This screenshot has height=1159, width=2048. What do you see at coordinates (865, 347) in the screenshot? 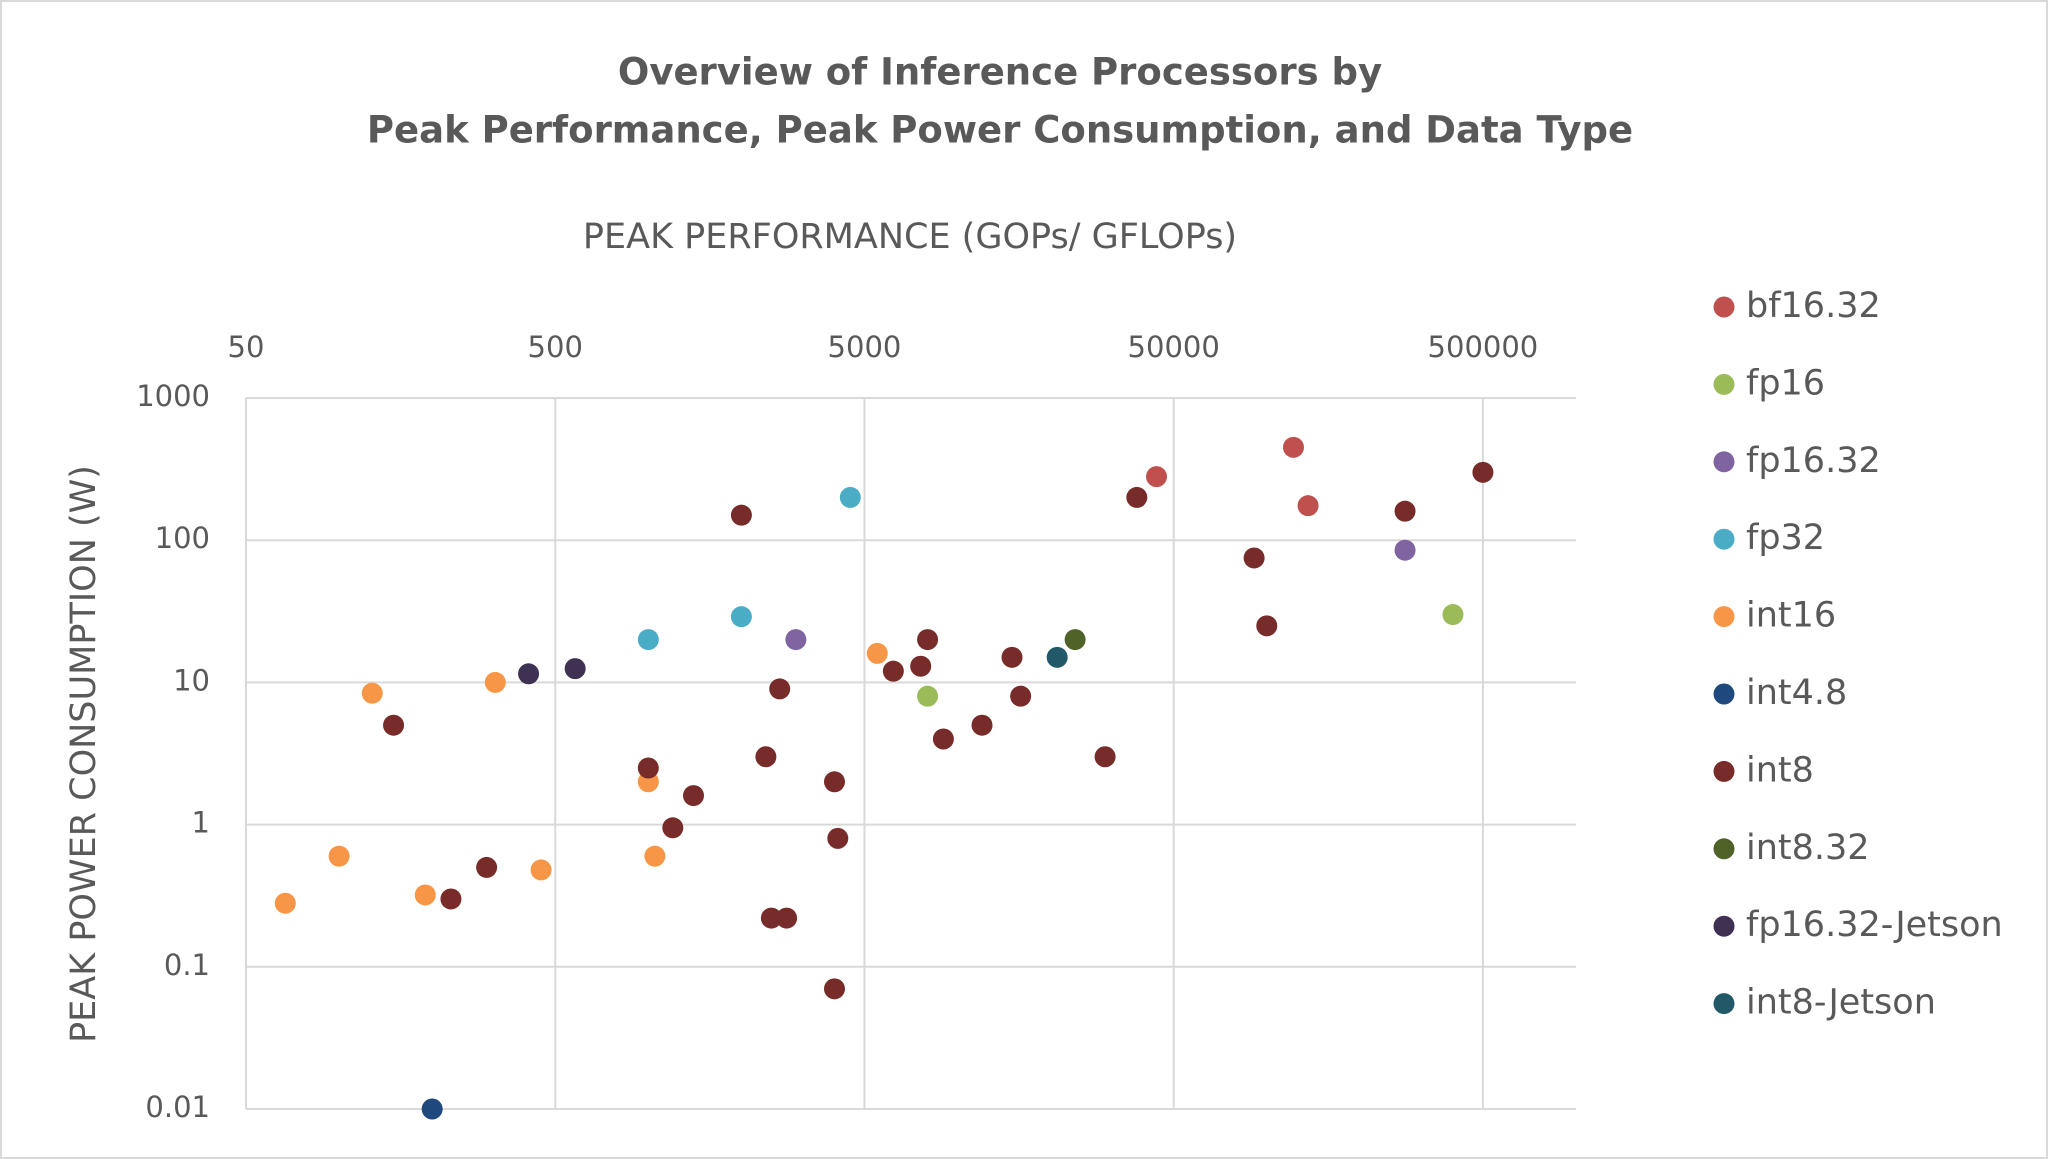
I see `x-tick-label: 5000` at bounding box center [865, 347].